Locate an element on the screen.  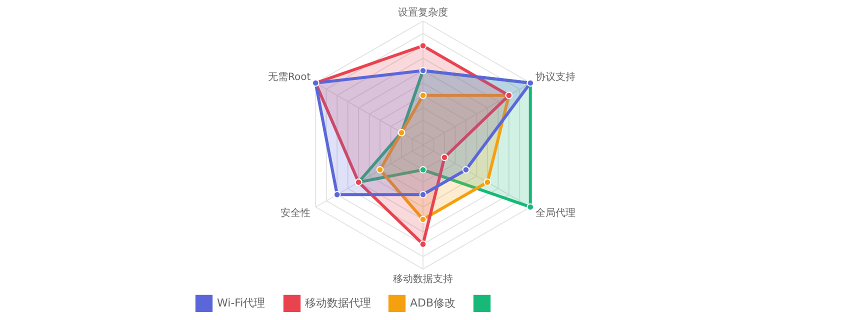
legend-label: ADB修改 is located at coordinates (433, 303).